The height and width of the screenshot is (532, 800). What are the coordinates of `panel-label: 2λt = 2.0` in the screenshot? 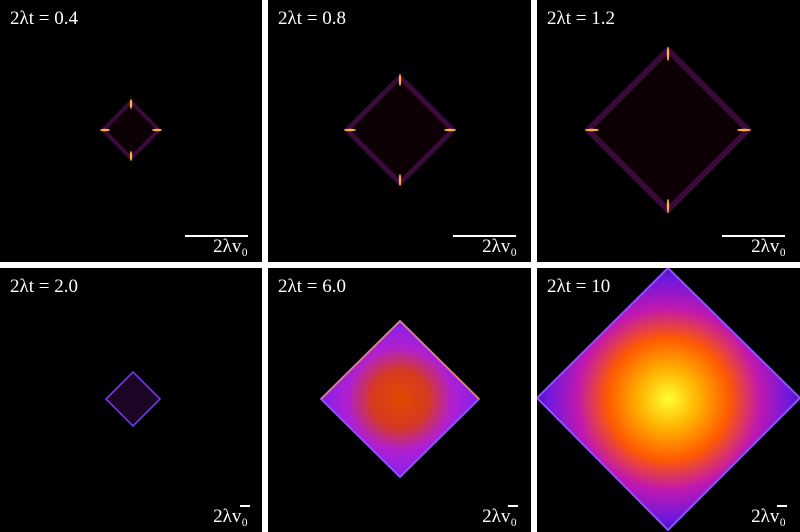 It's located at (44, 286).